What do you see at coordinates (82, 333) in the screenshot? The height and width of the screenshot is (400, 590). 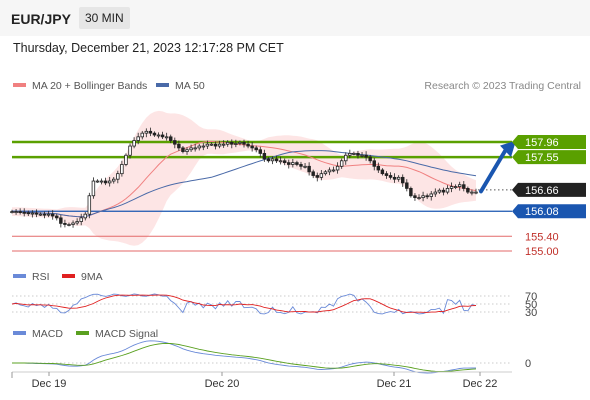 I see `macd-signal-swatch-icon` at bounding box center [82, 333].